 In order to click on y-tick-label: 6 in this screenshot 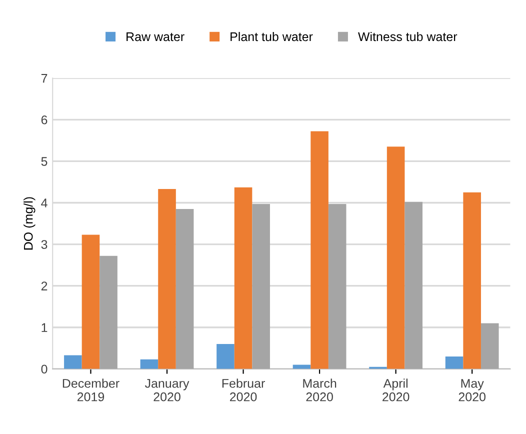, I will do `click(44, 119)`.